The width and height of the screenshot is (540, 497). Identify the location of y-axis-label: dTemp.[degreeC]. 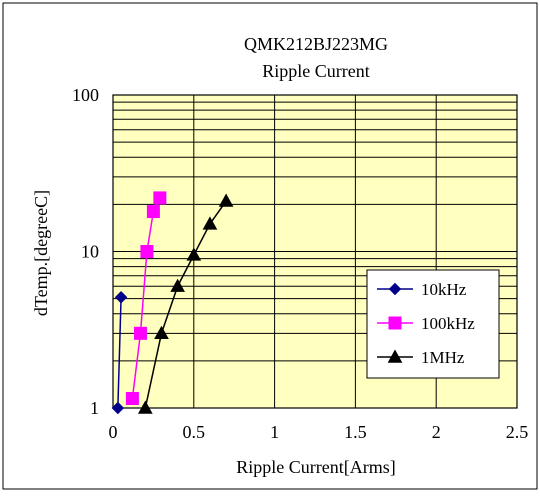
(41, 253).